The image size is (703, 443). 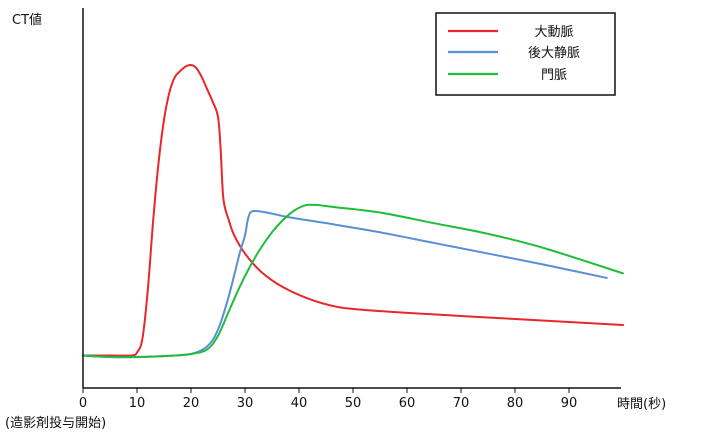 I want to click on x-tick-label: 10, so click(x=137, y=403).